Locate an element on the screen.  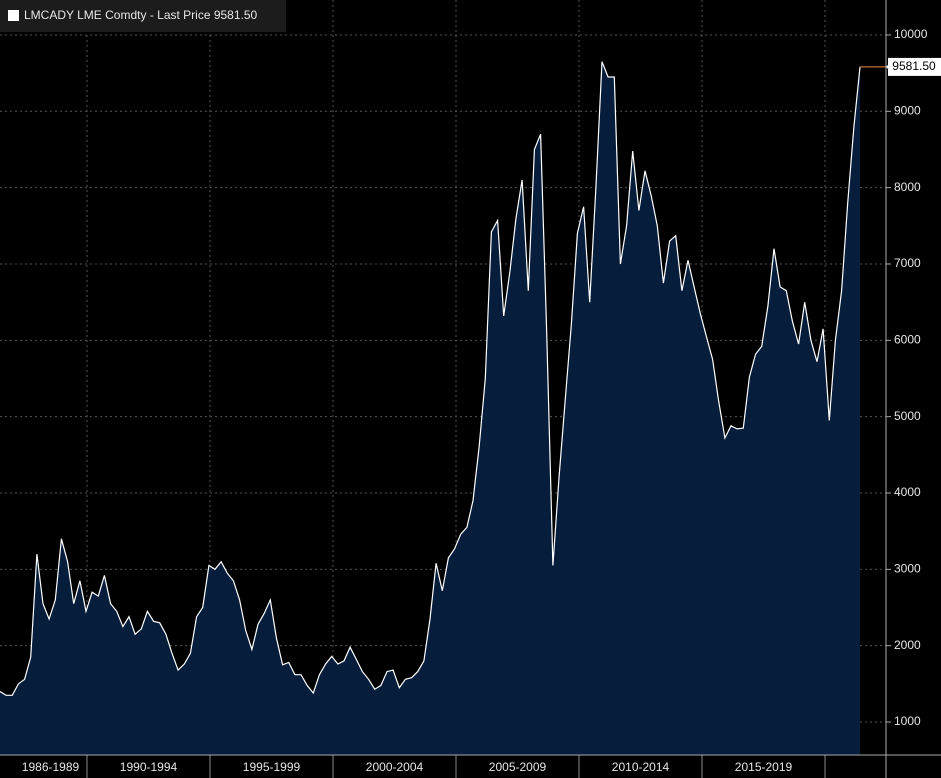
y-tick-label: 9000 is located at coordinates (907, 110).